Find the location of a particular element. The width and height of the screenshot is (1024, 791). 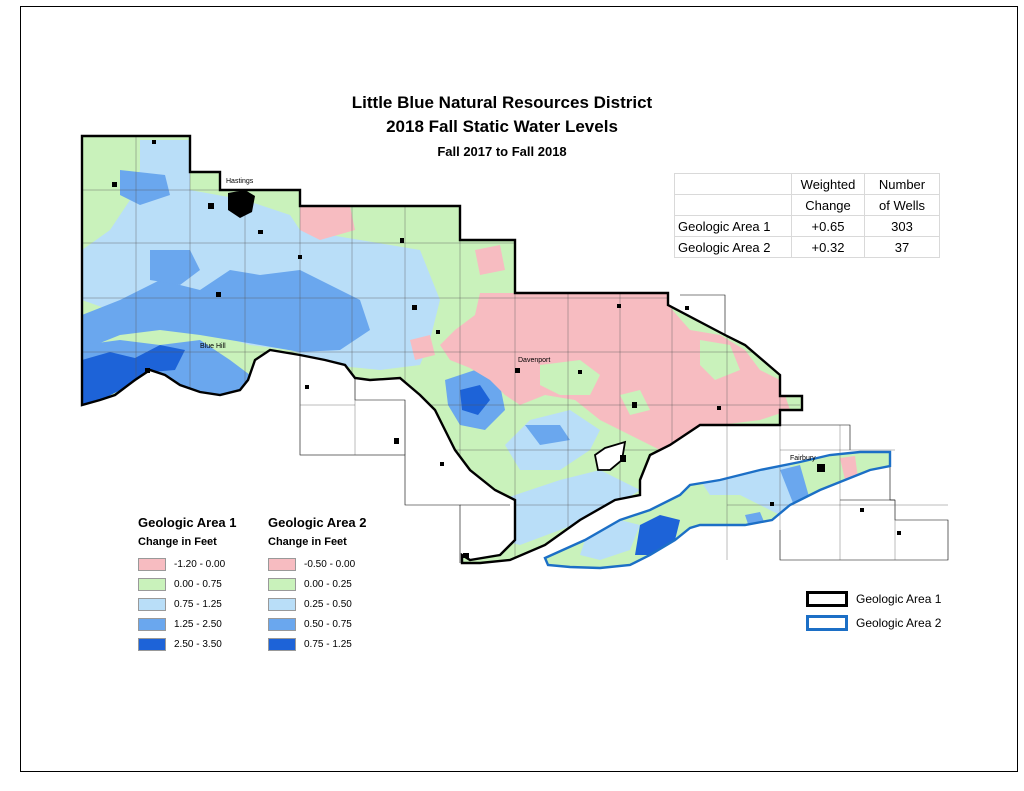

weighted-change-cell: +0.65 is located at coordinates (828, 226).